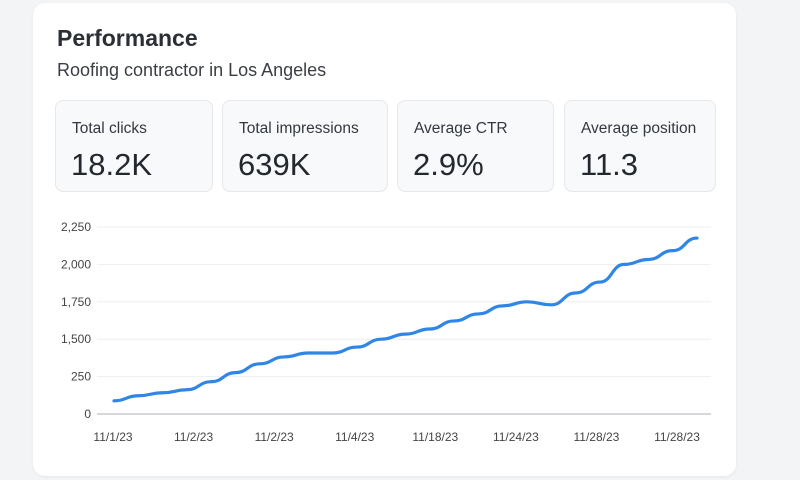 Image resolution: width=800 pixels, height=480 pixels. What do you see at coordinates (76, 227) in the screenshot?
I see `y-tick-label: 2,250` at bounding box center [76, 227].